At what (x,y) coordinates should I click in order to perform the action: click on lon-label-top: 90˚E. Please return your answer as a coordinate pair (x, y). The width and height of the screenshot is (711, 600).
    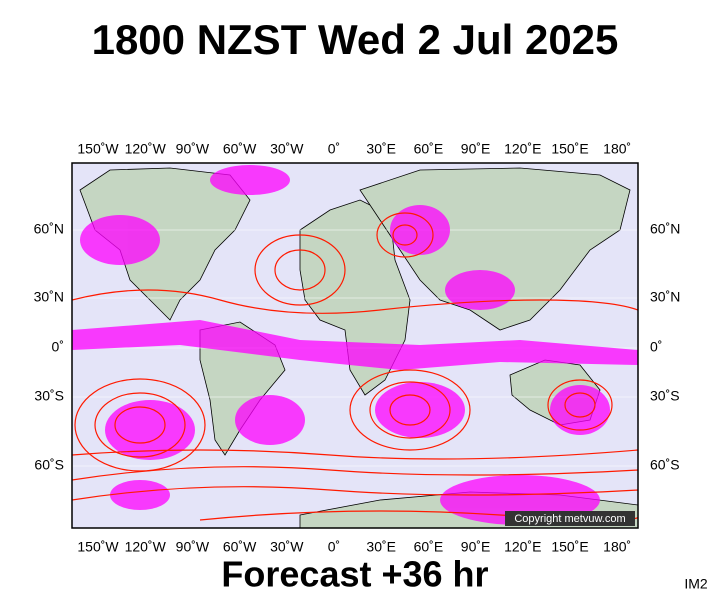
    Looking at the image, I should click on (476, 149).